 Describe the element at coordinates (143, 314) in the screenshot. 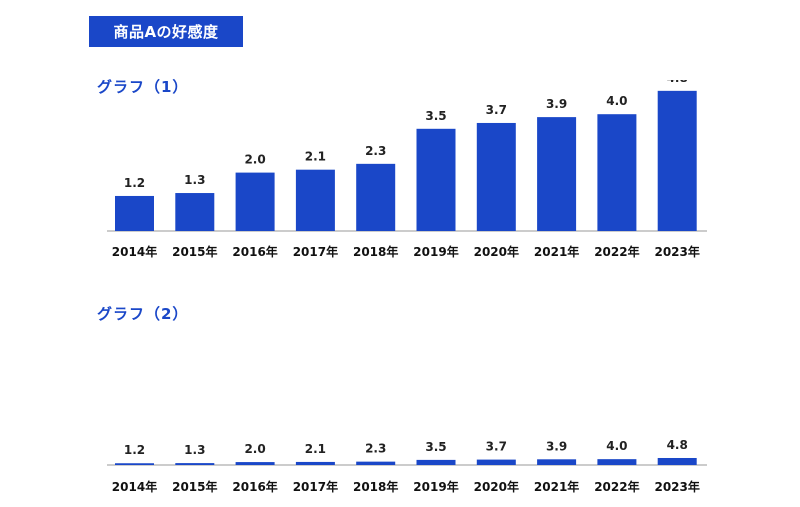

I see `chart-2-title: グラフ（2）` at that location.